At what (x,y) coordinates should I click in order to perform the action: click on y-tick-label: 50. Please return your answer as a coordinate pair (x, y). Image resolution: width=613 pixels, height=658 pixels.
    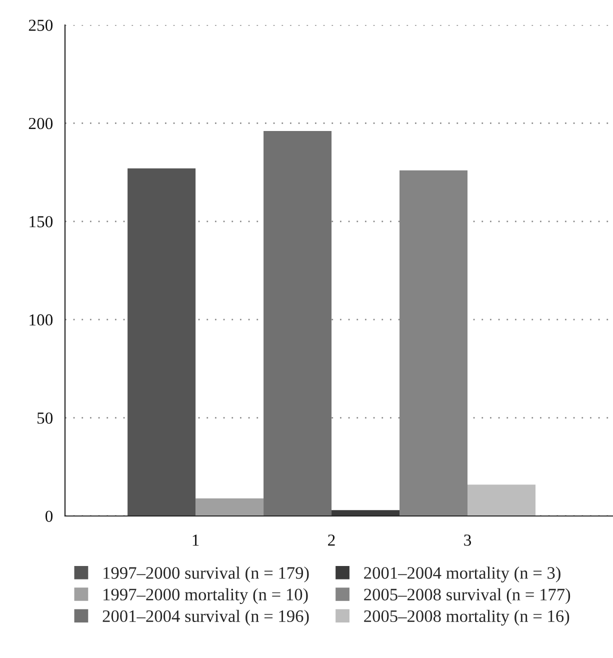
    Looking at the image, I should click on (45, 418).